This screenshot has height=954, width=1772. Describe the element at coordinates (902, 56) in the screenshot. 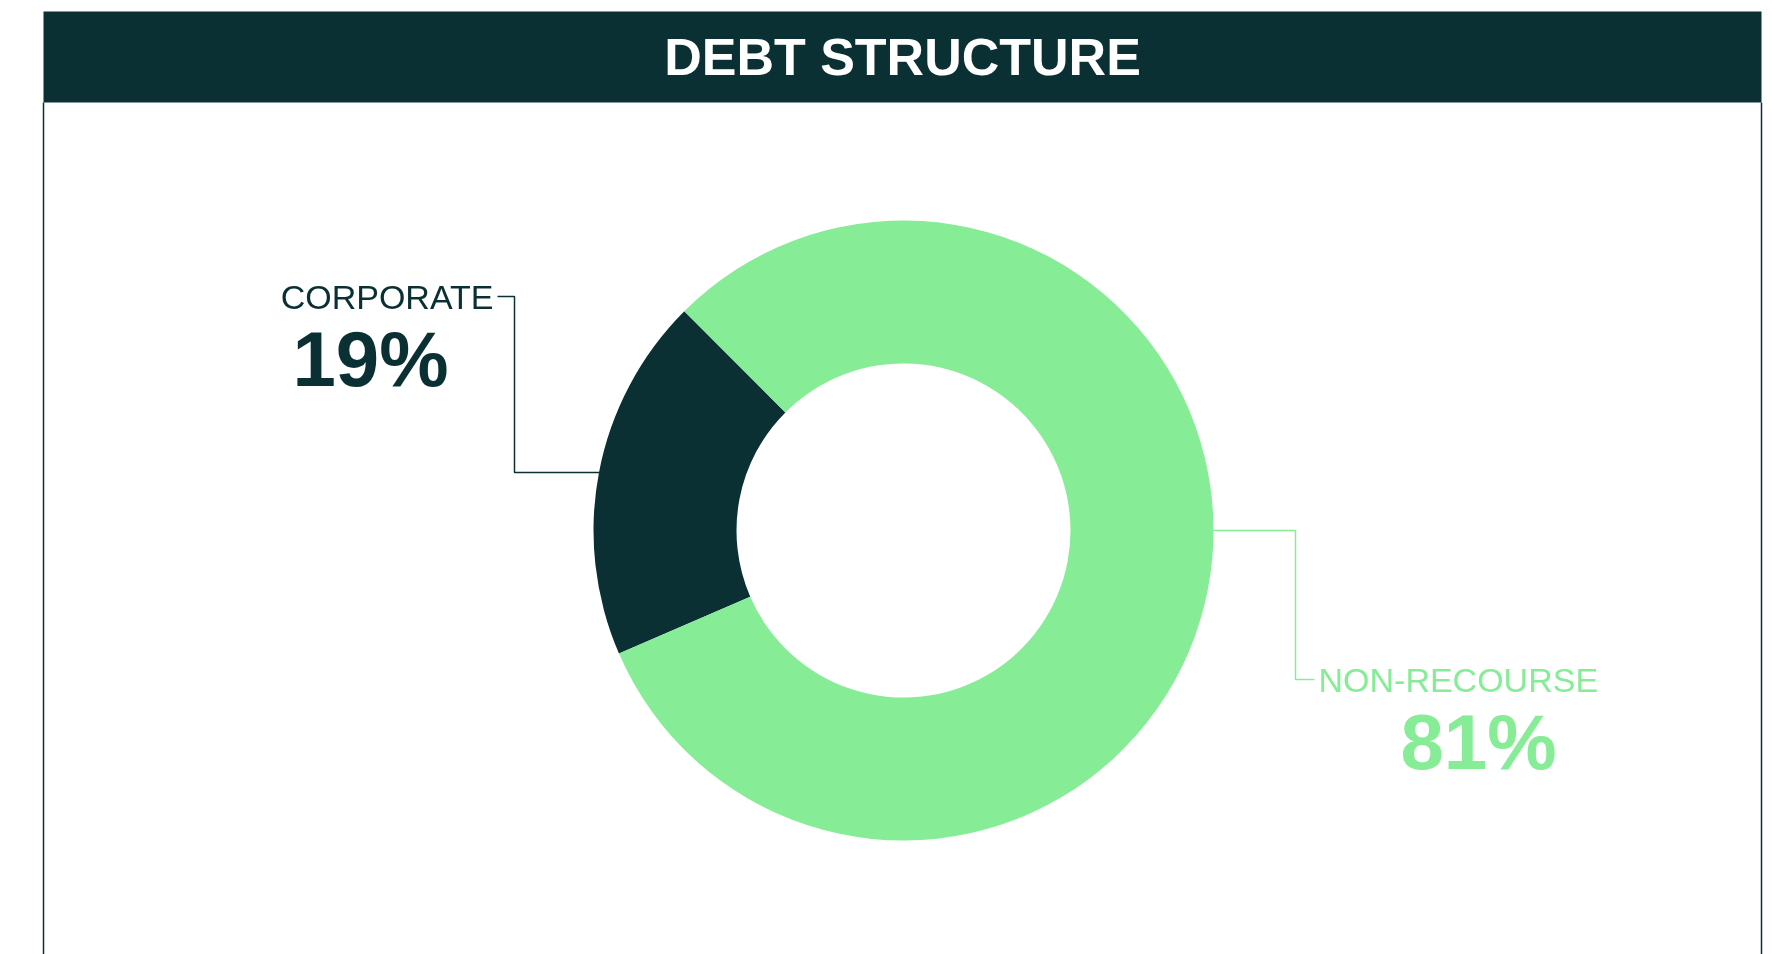

I see `chart-title: DEBT STRUCTURE` at that location.